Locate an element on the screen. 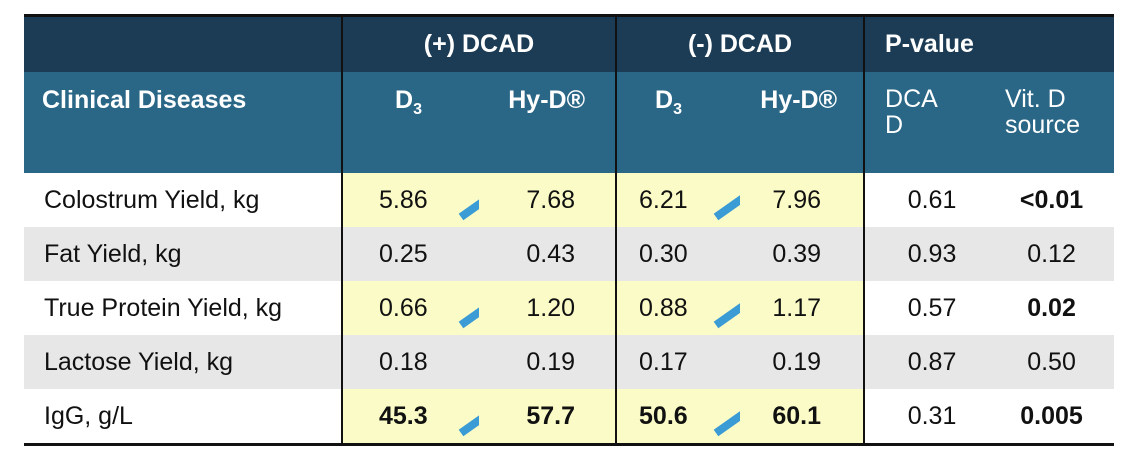 Image resolution: width=1134 pixels, height=453 pixels. plus-d3-value: 0.18 is located at coordinates (410, 362).